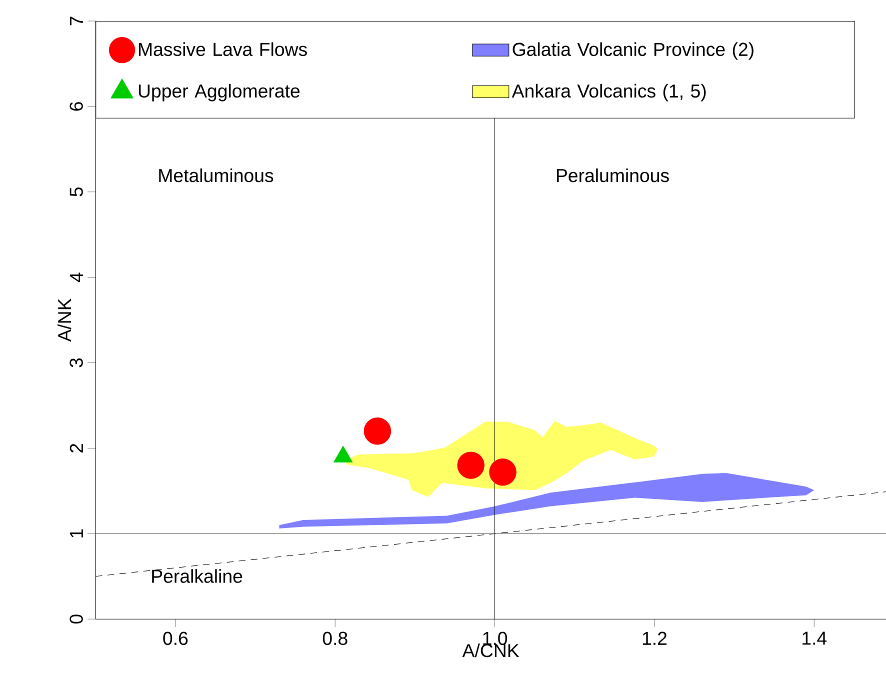 The height and width of the screenshot is (691, 886). What do you see at coordinates (76, 191) in the screenshot?
I see `y-tick-label: 5` at bounding box center [76, 191].